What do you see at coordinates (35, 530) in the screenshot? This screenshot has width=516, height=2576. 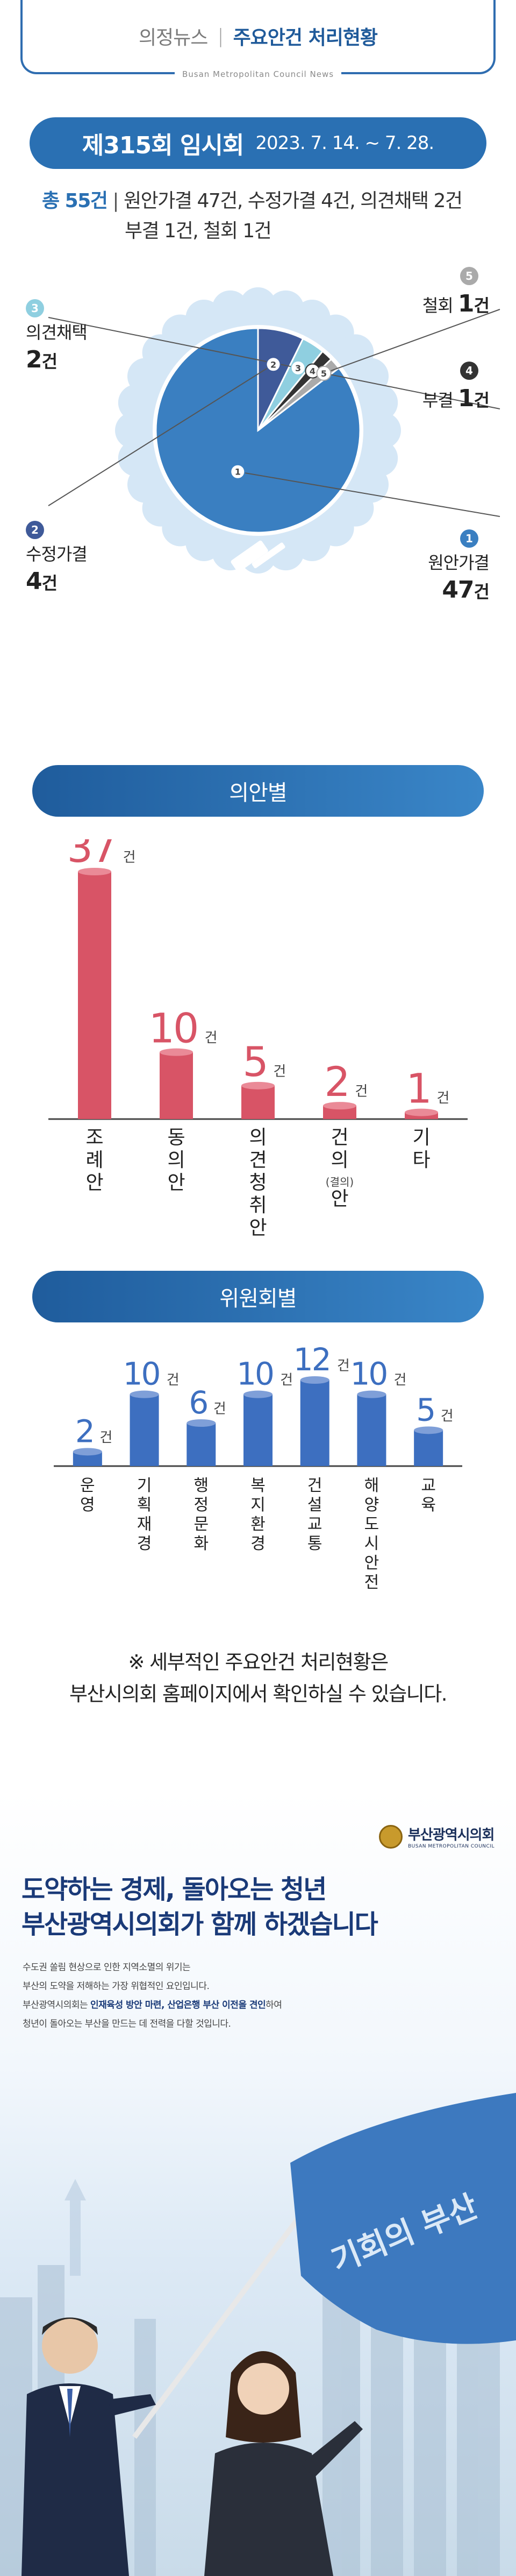 I see `legend-num-2: 2` at bounding box center [35, 530].